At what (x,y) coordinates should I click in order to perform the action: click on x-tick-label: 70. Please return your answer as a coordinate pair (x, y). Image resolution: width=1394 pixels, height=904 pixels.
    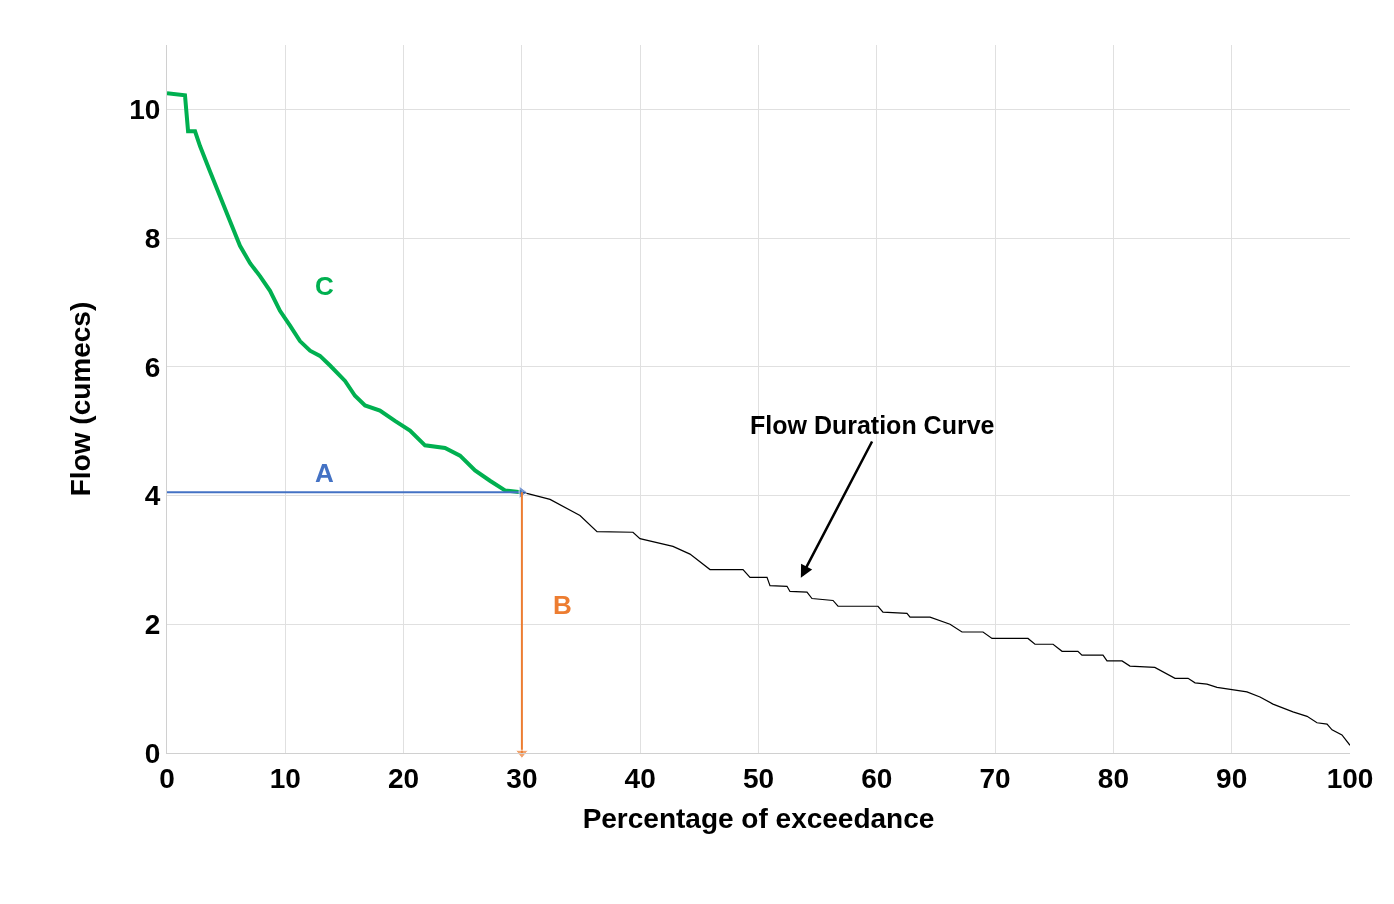
    Looking at the image, I should click on (995, 778).